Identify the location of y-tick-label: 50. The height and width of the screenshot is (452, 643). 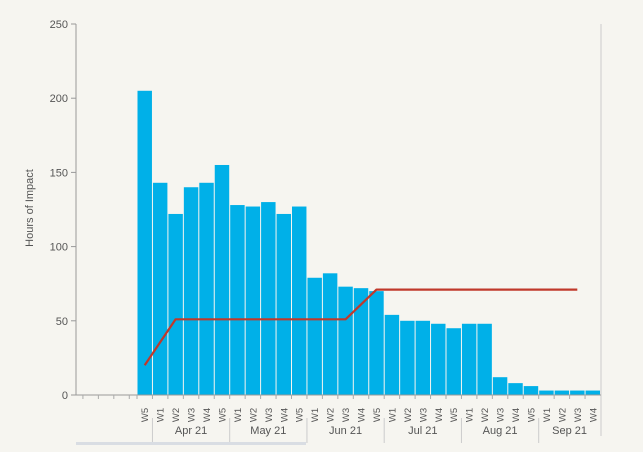
(62, 322).